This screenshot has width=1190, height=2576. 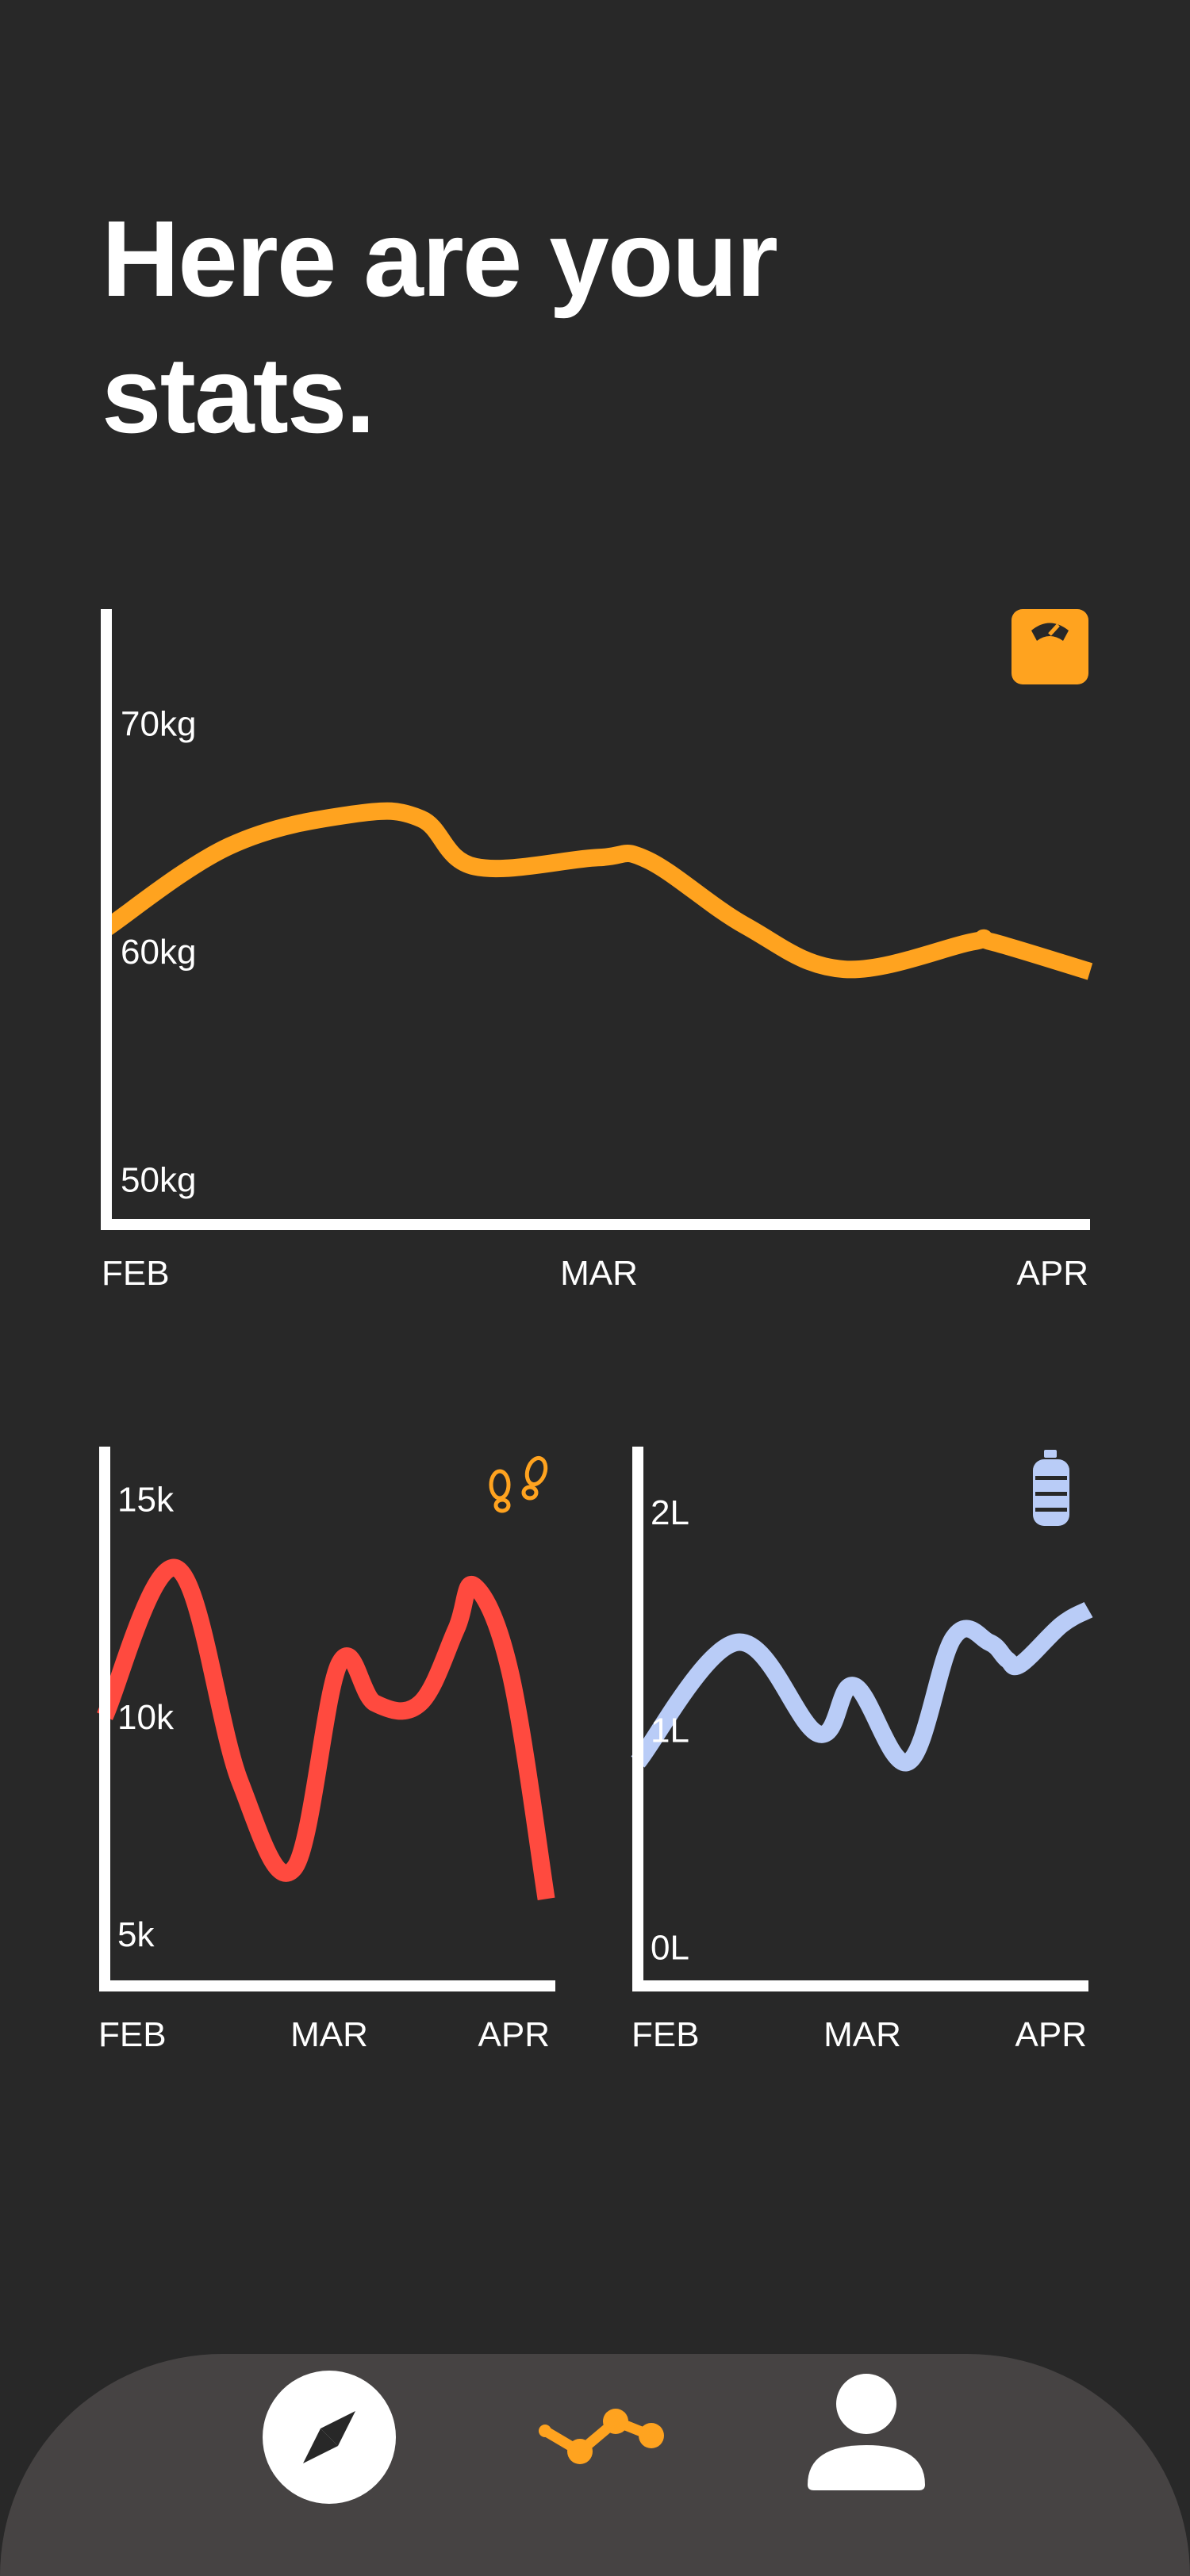 What do you see at coordinates (325, 1730) in the screenshot?
I see `steps-series-line` at bounding box center [325, 1730].